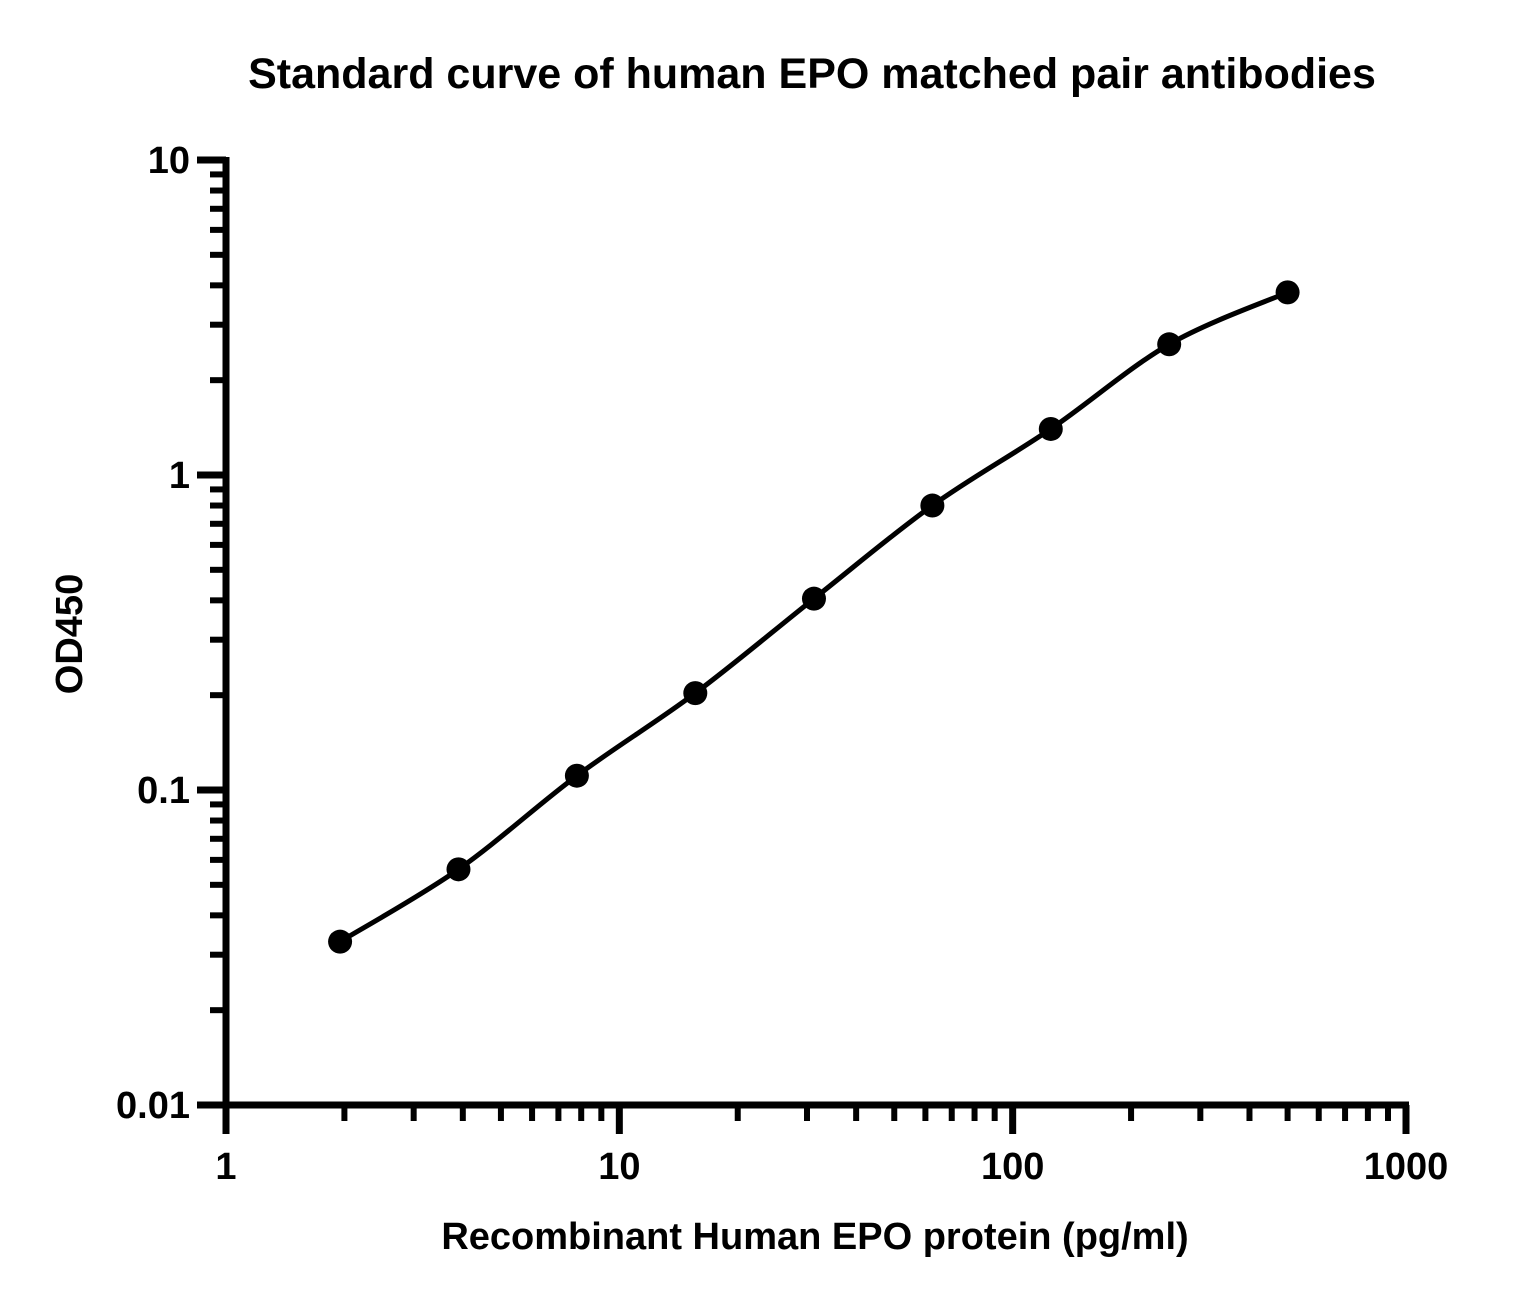 The image size is (1535, 1301). What do you see at coordinates (814, 1237) in the screenshot?
I see `x-axis-label: Recombinant Human EPO protein (pg/ml)` at bounding box center [814, 1237].